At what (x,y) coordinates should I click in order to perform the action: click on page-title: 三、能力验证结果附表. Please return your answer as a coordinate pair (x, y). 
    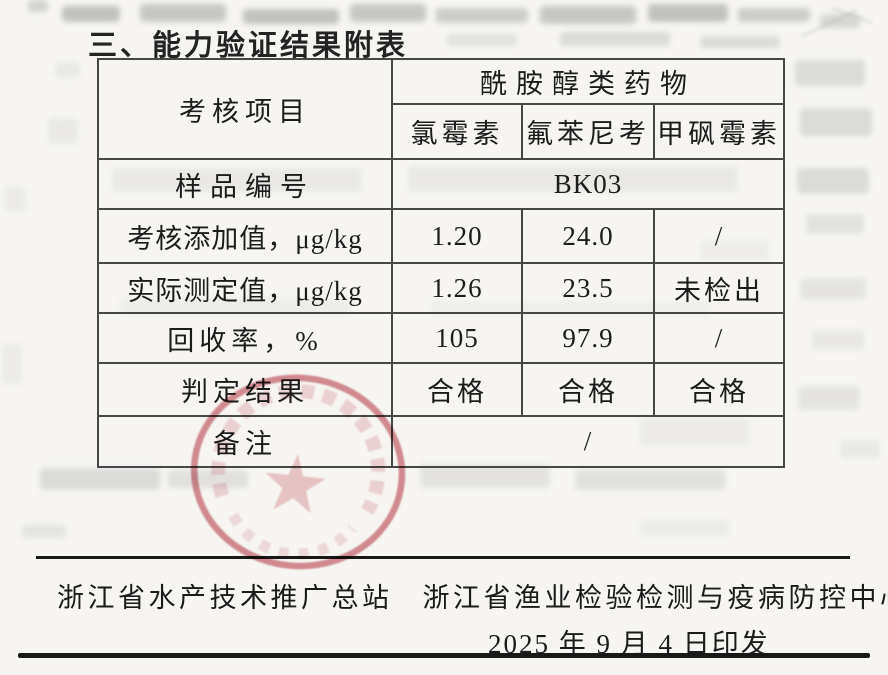
    Looking at the image, I should click on (248, 46).